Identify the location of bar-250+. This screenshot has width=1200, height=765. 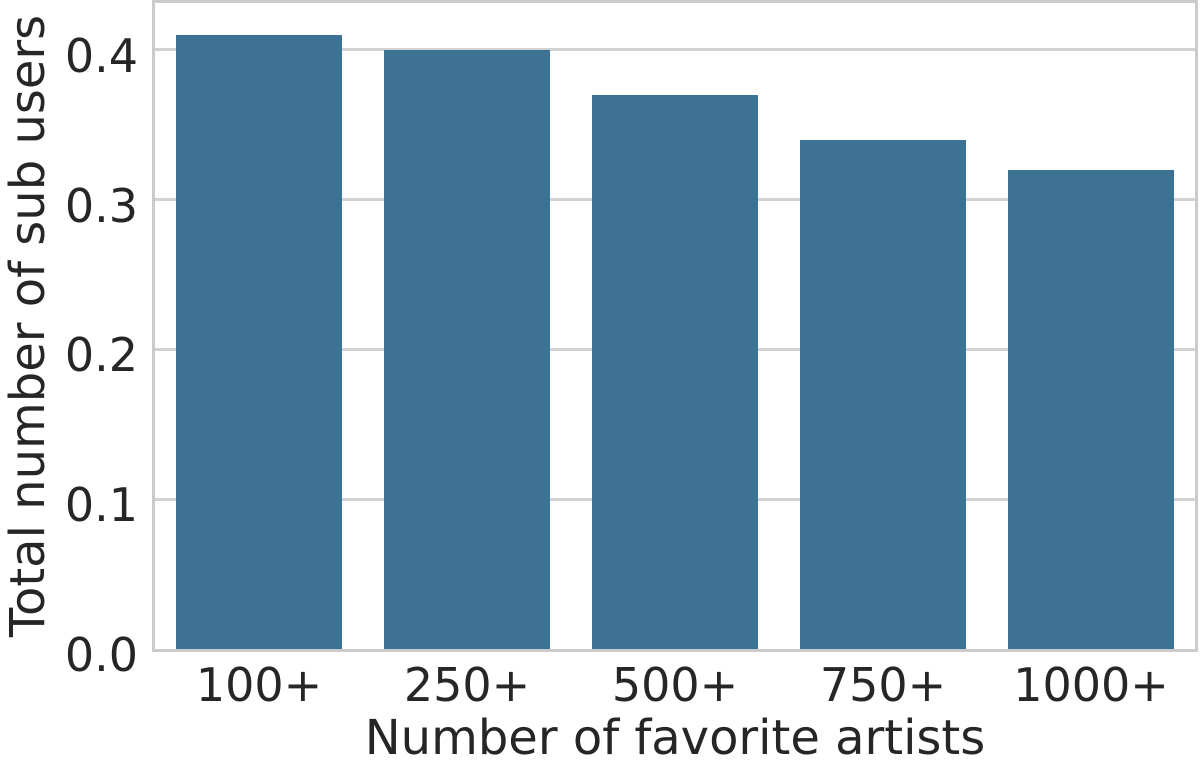
(467, 349).